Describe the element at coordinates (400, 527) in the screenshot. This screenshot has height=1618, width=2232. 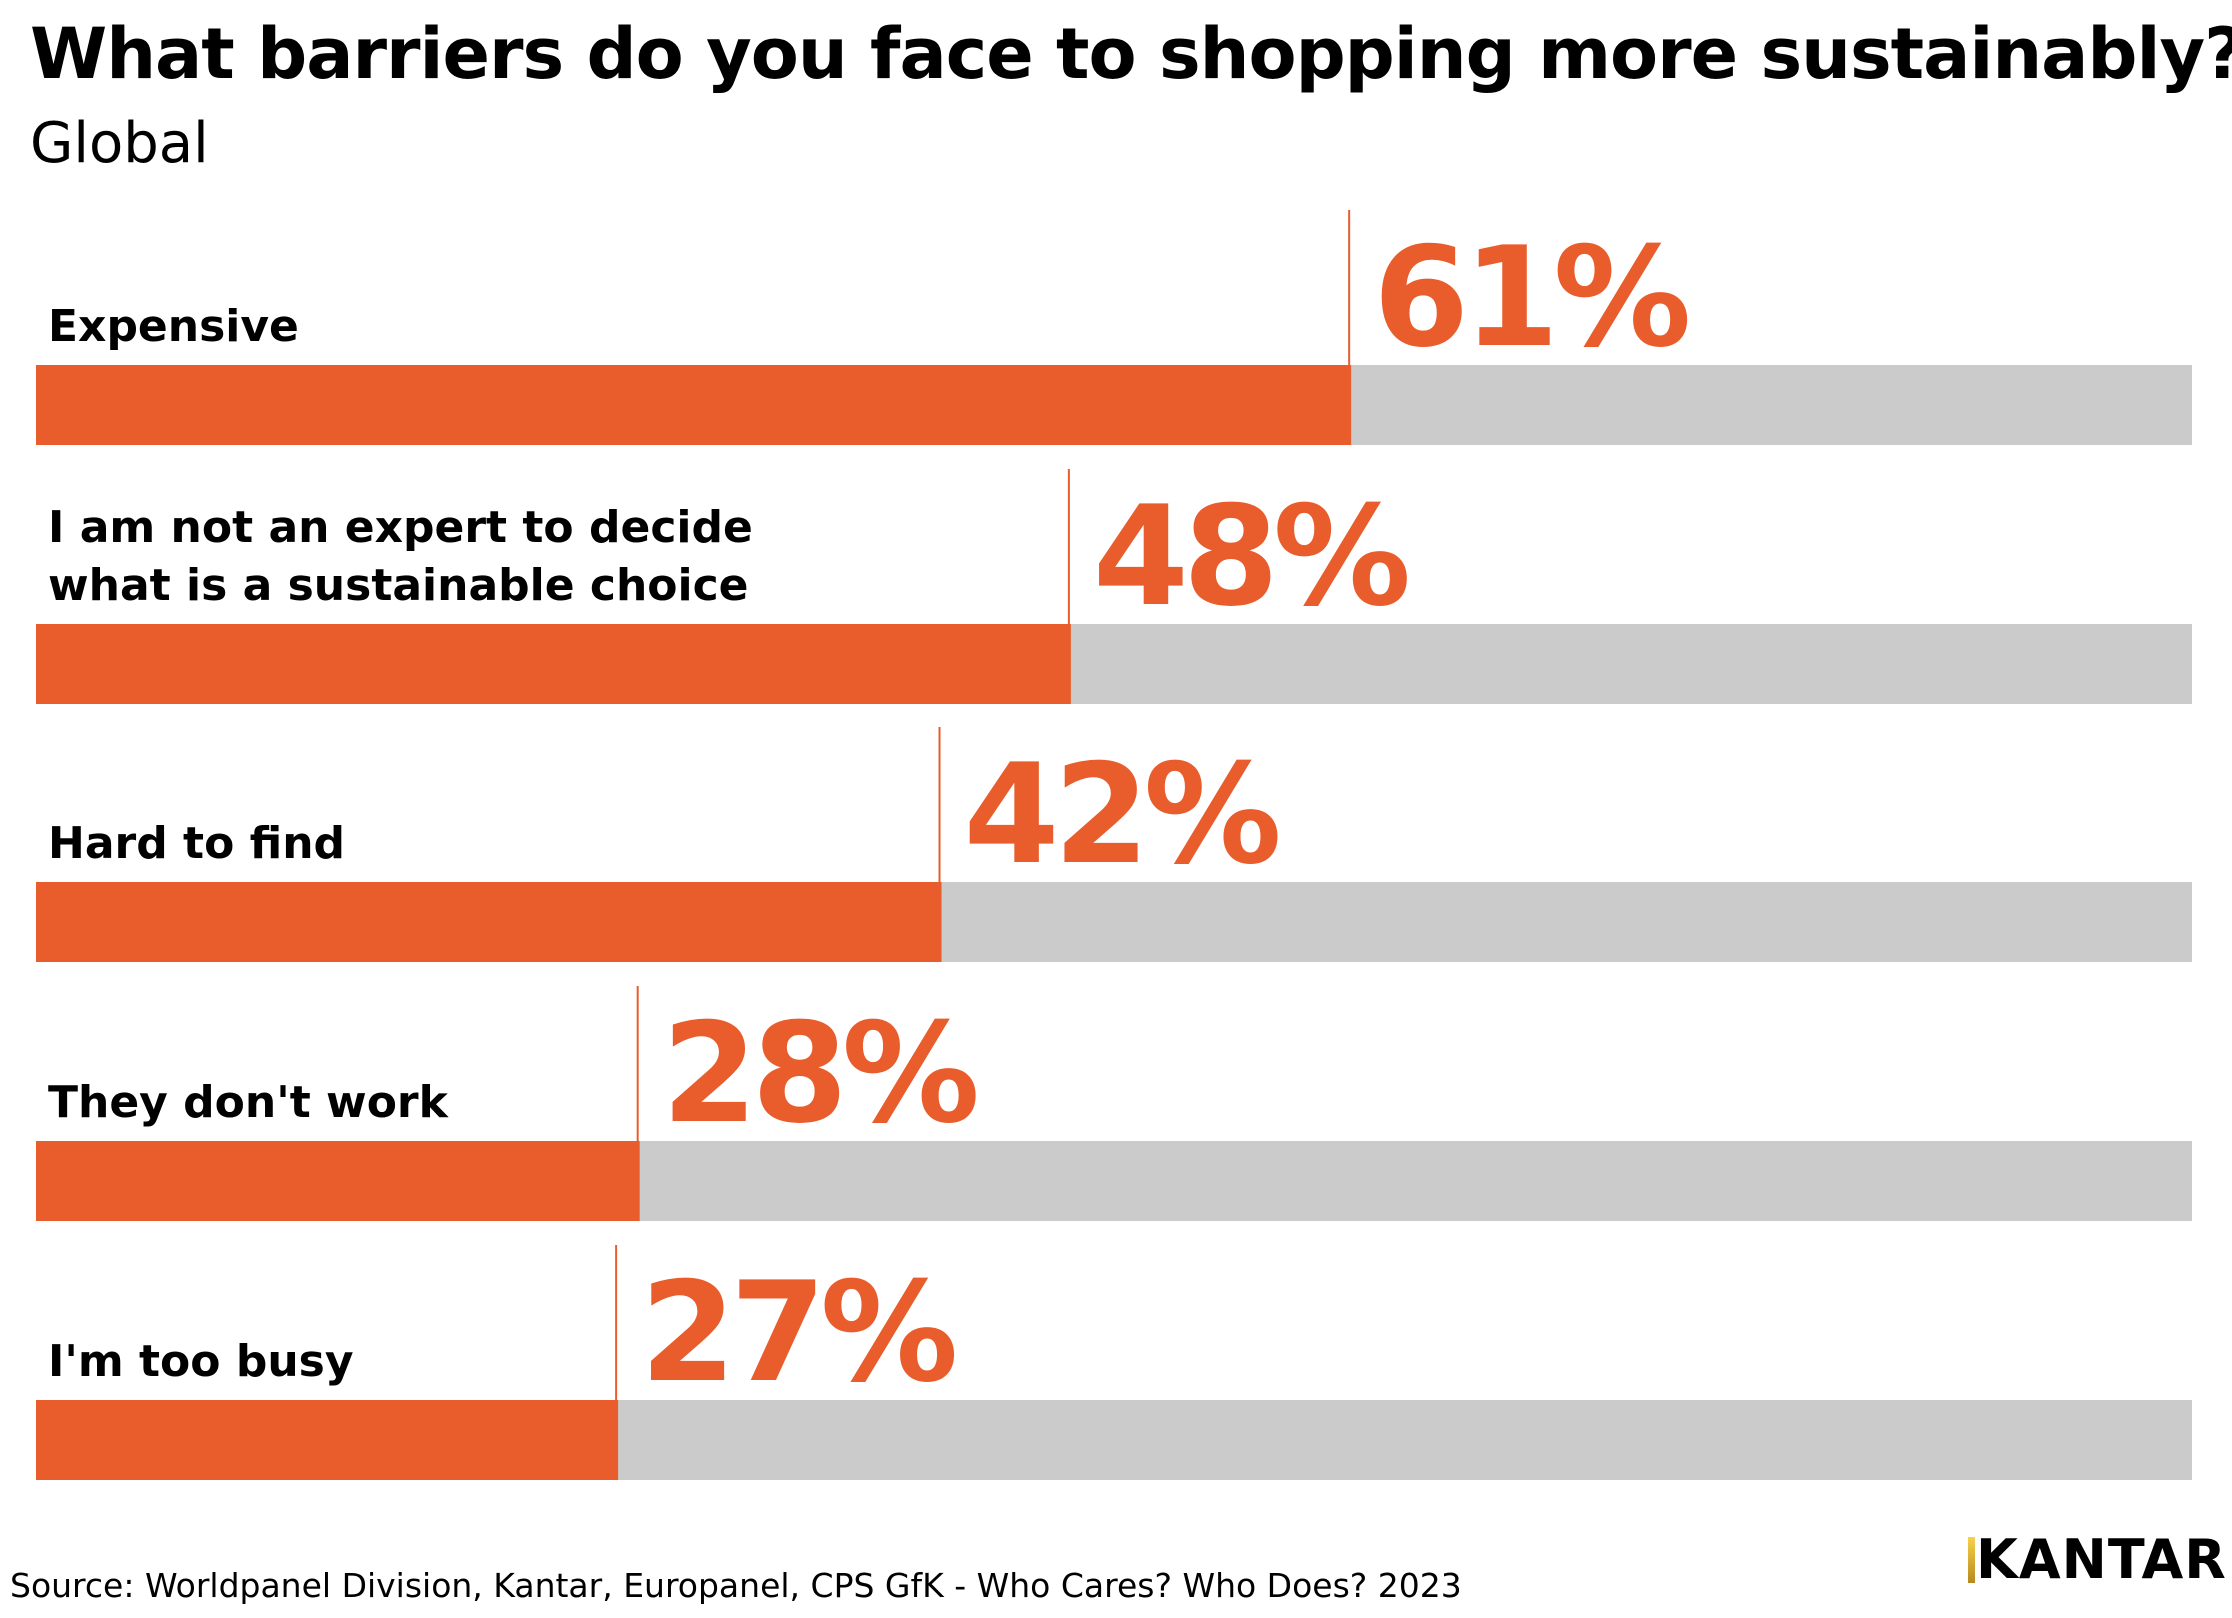
I see `category-label: I am not an expert to decide` at that location.